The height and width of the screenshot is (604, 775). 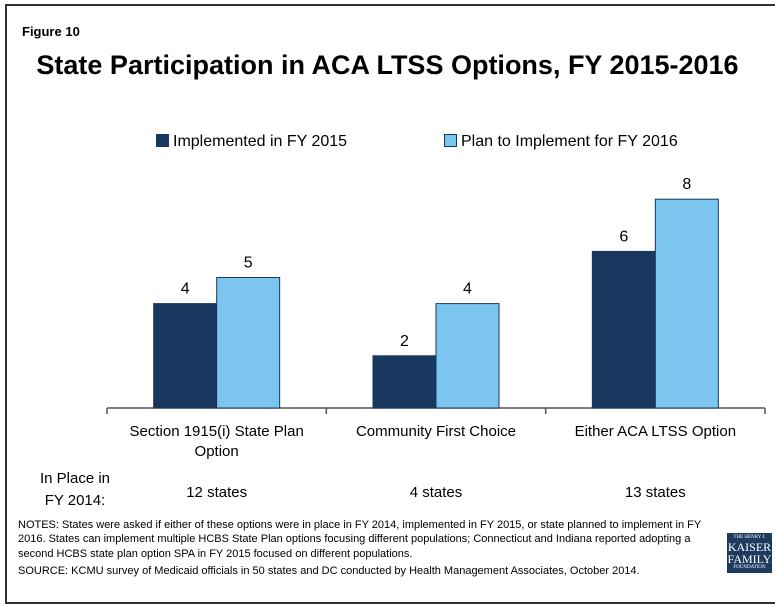 I want to click on legend-item: Implemented in FY 2015, so click(x=251, y=142).